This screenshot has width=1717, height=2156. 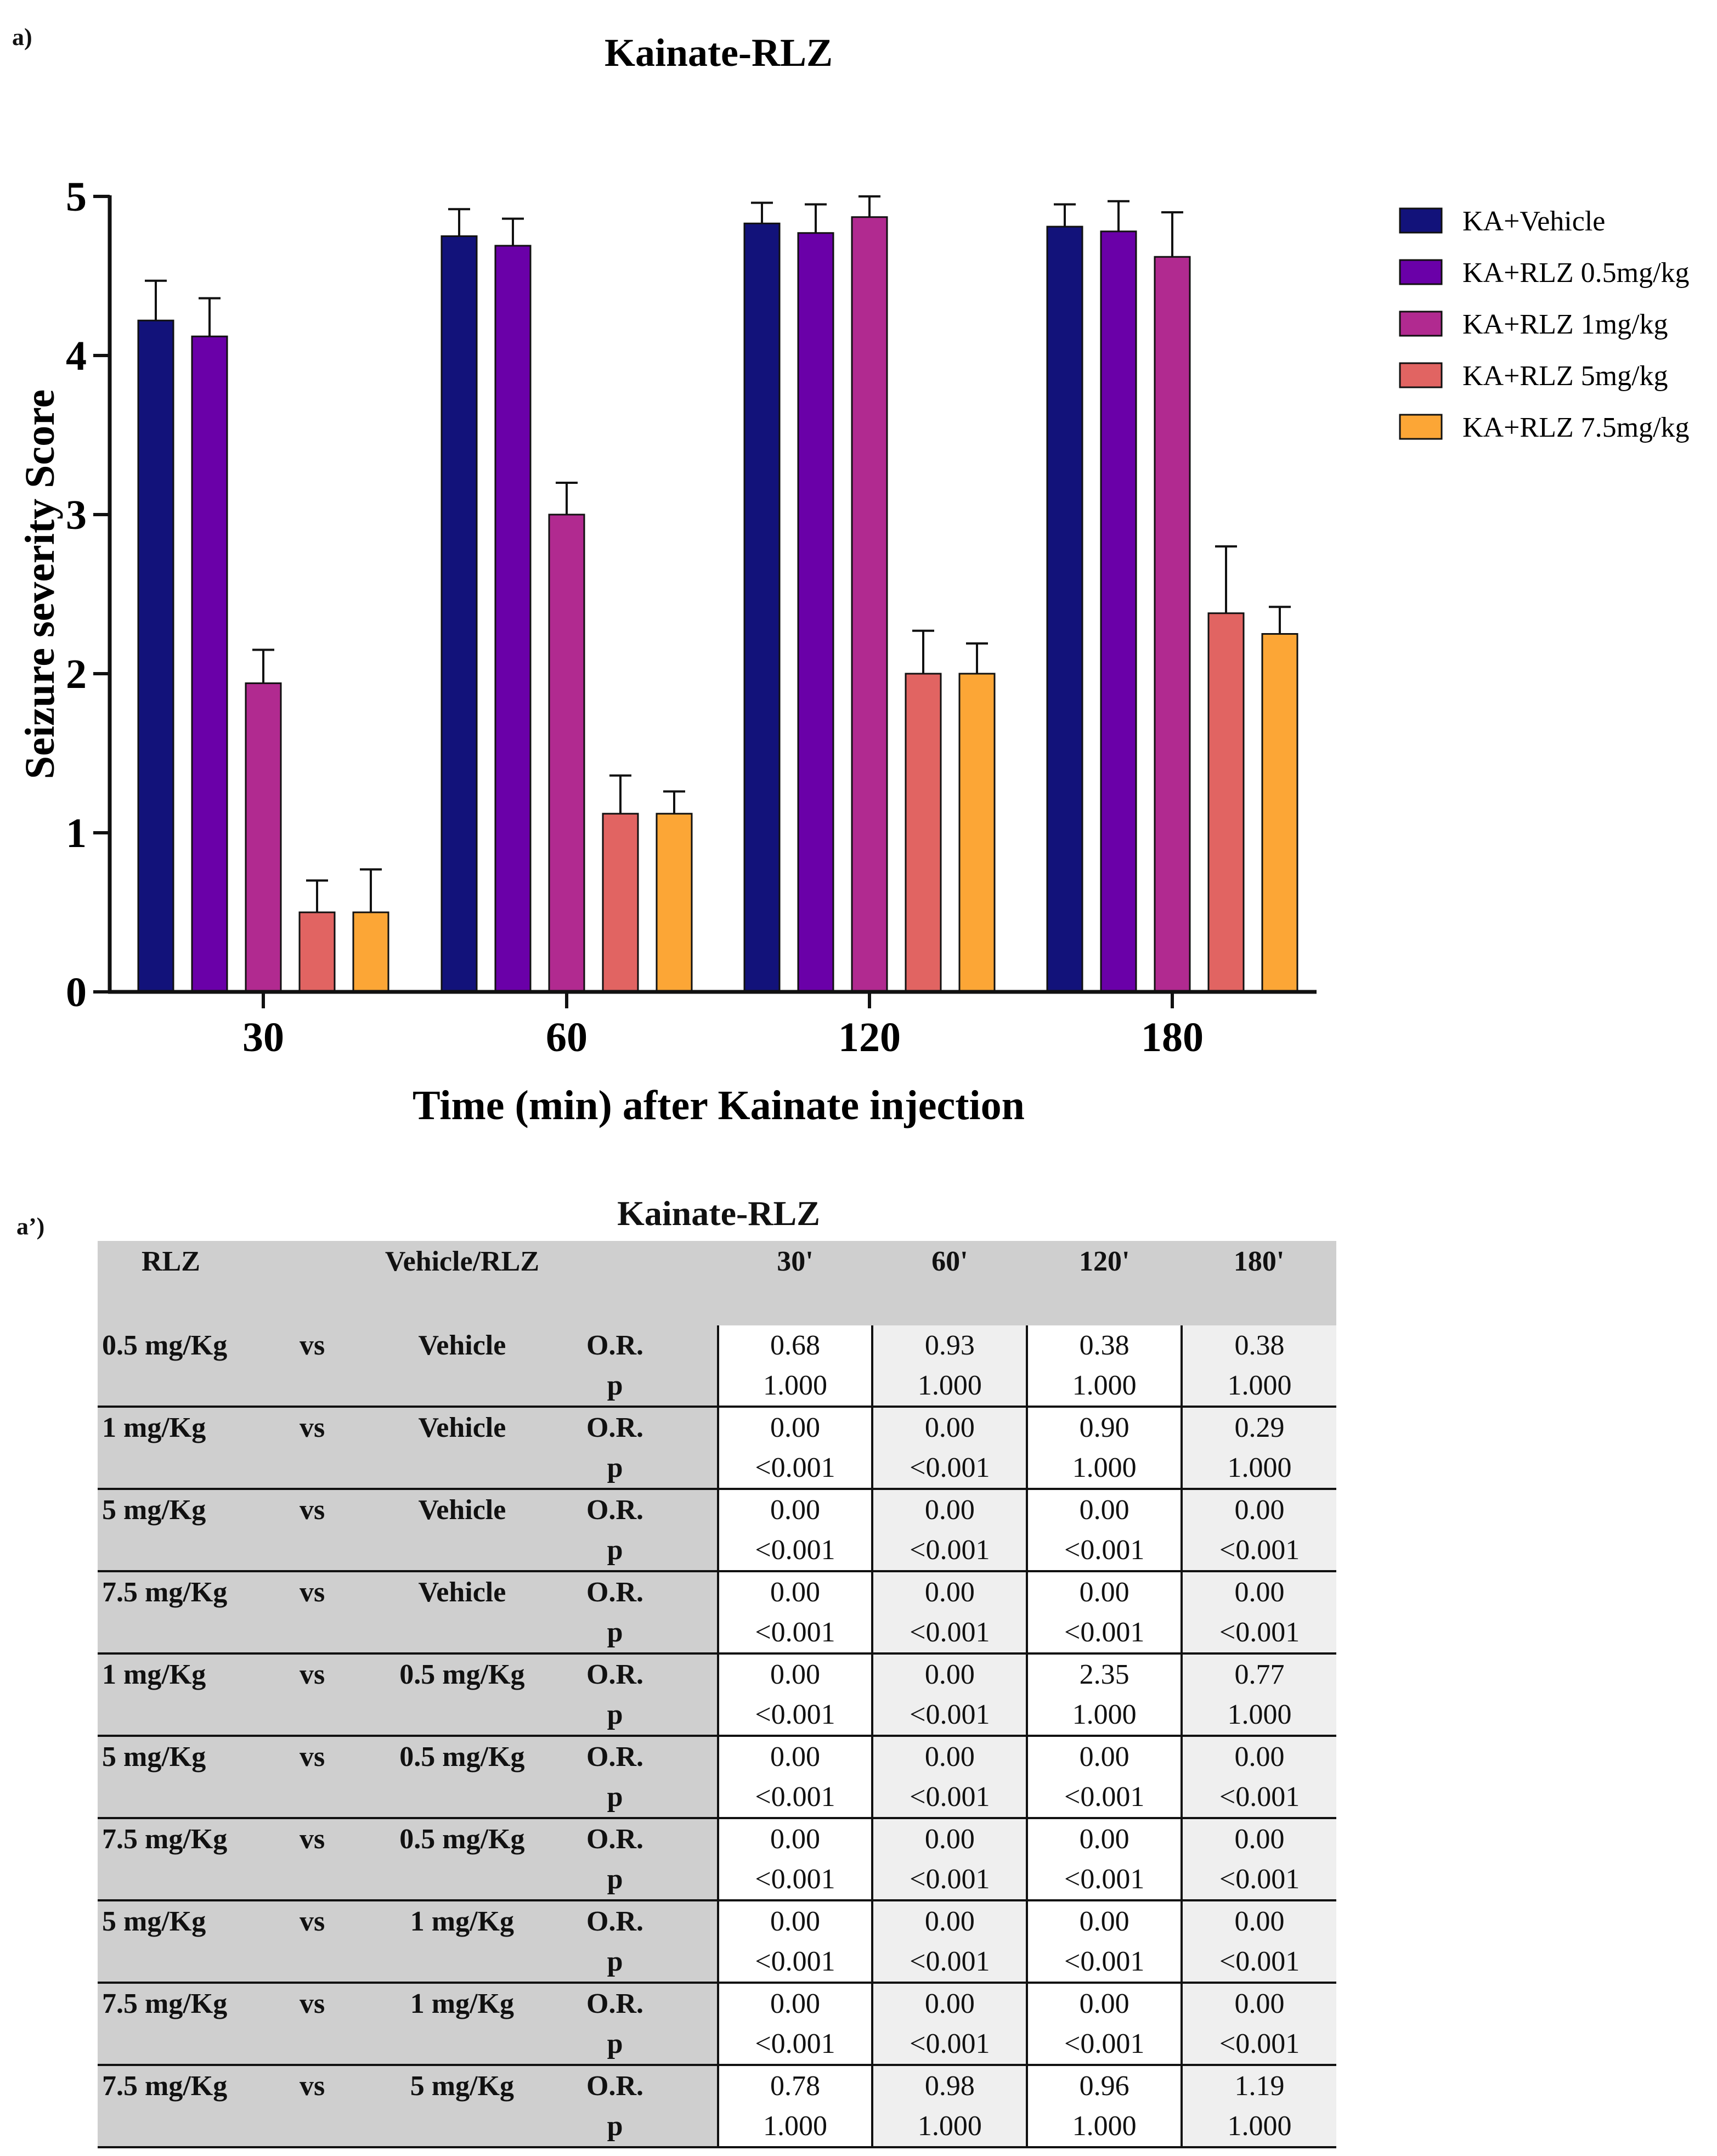 I want to click on legend-swatch, so click(x=1421, y=220).